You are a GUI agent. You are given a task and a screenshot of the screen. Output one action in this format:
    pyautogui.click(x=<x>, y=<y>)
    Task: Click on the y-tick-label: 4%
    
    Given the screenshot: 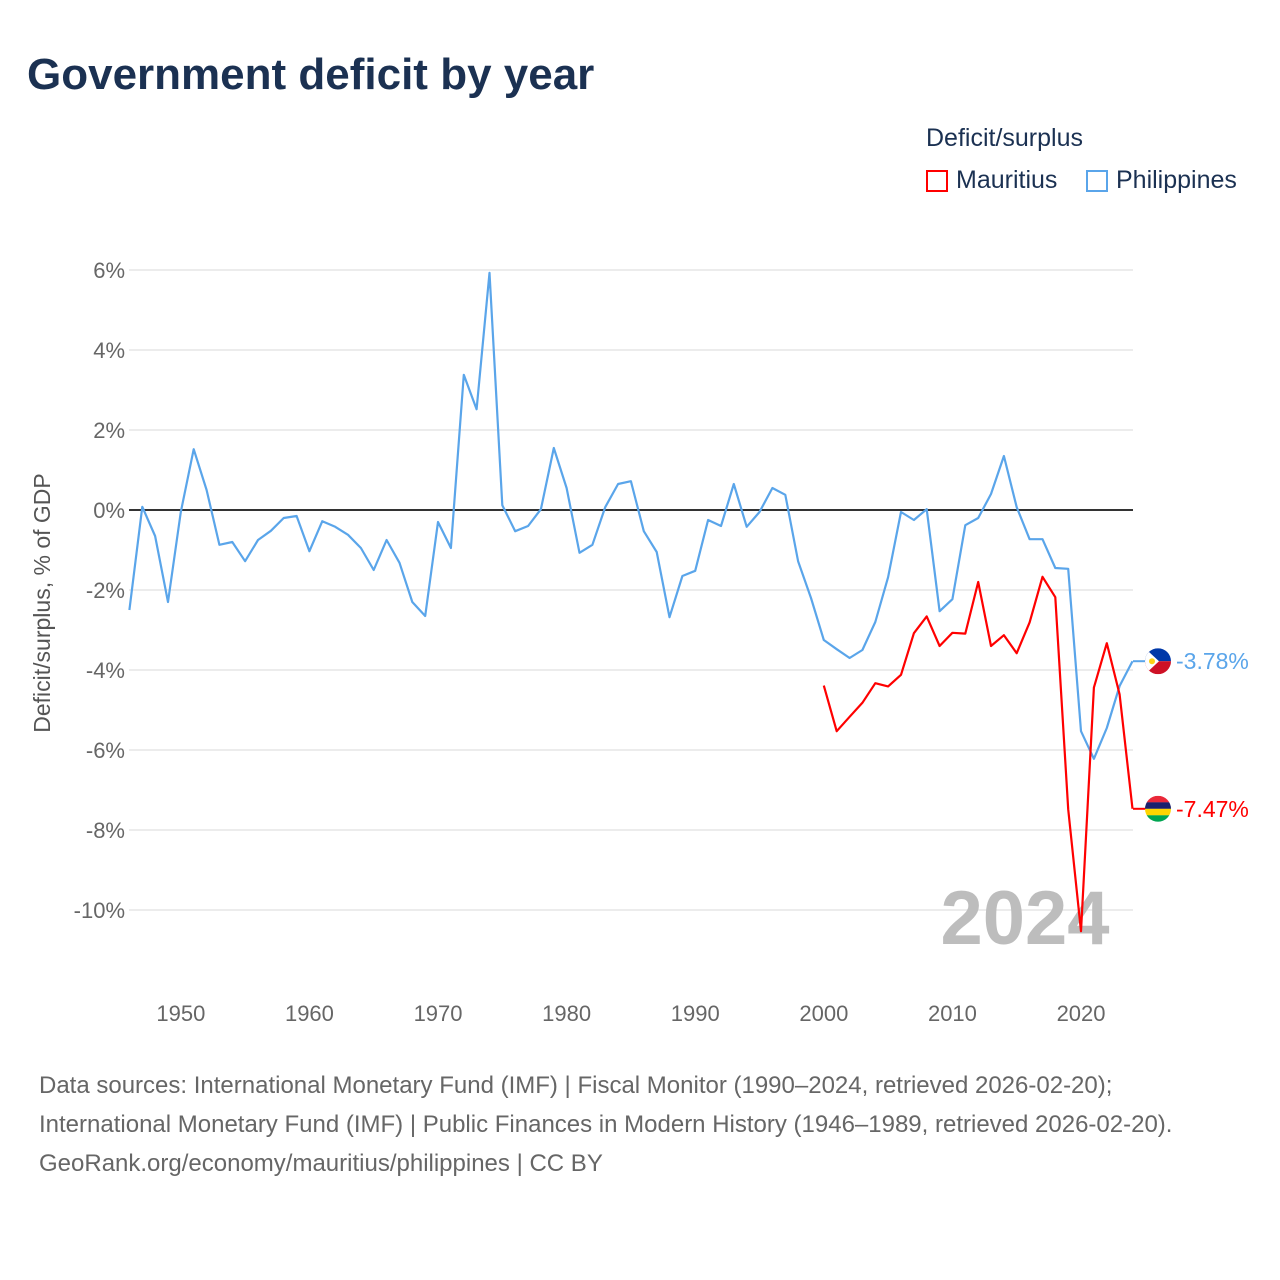 What is the action you would take?
    pyautogui.click(x=109, y=350)
    